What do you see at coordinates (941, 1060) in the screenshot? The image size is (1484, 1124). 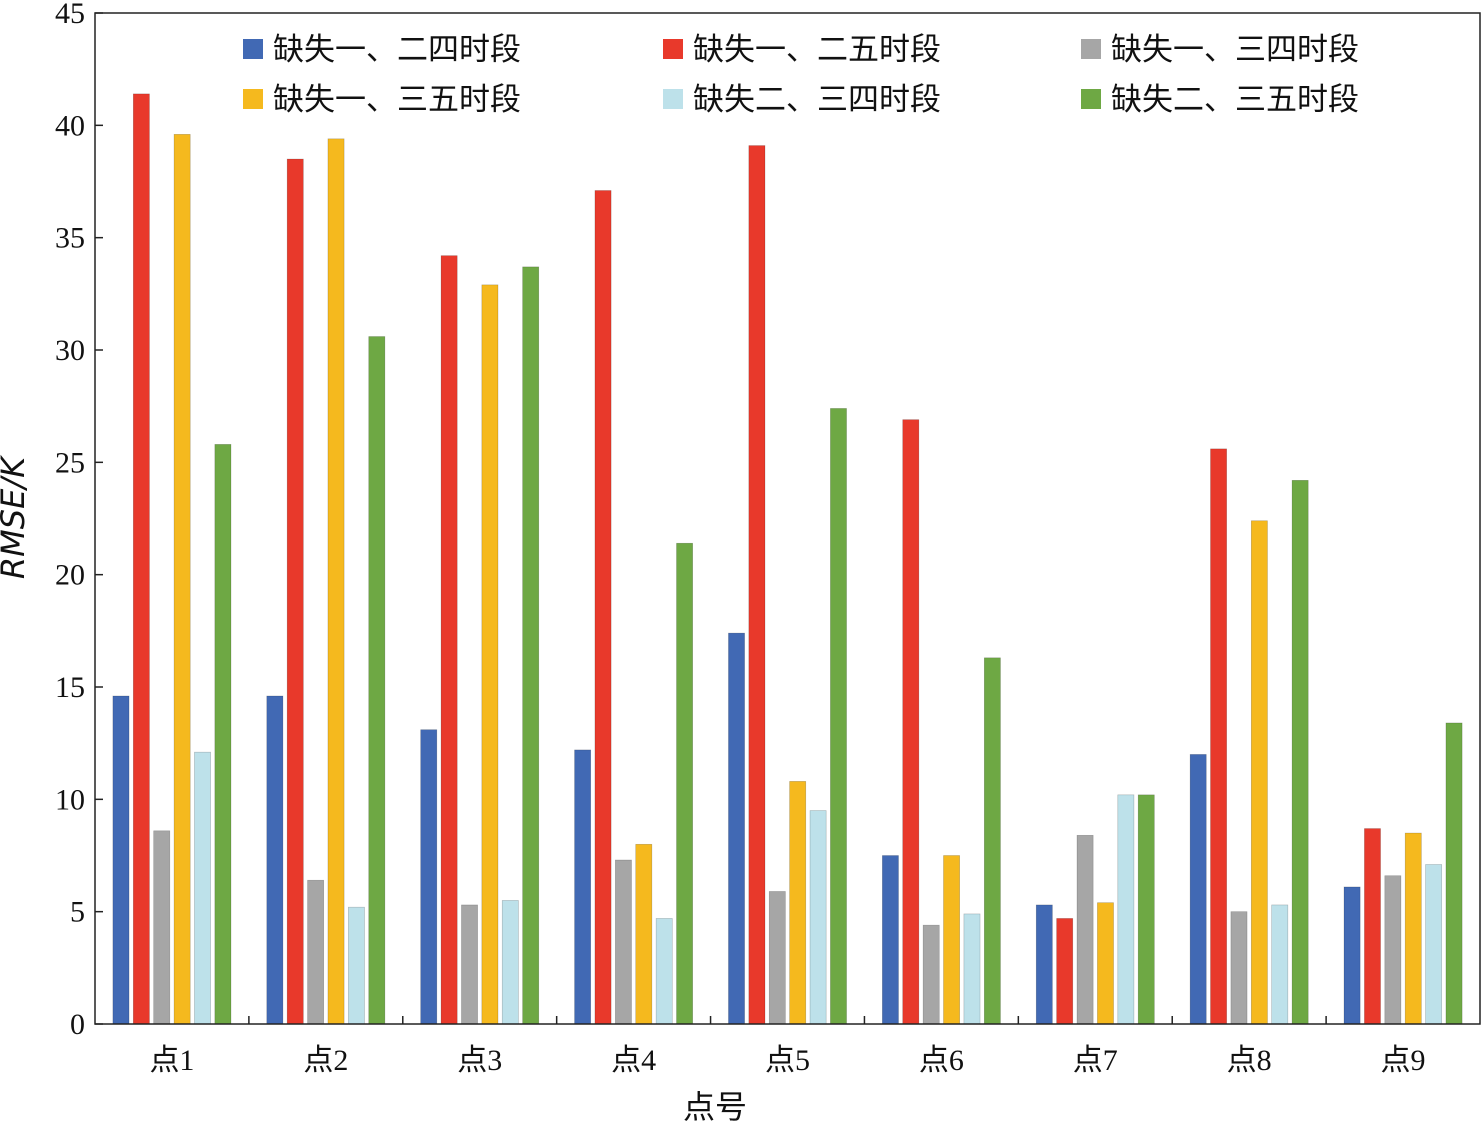 I see `x-tick-label: 点6` at bounding box center [941, 1060].